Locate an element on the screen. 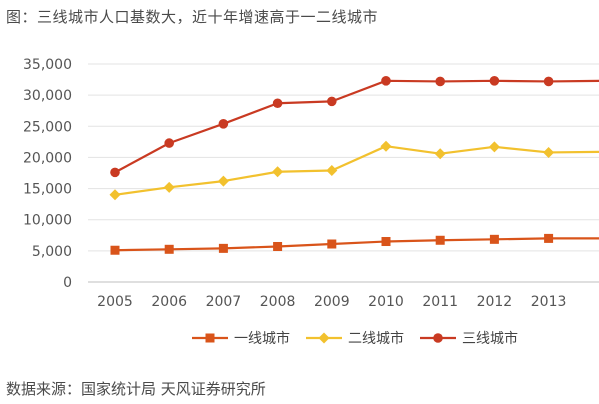  x-tick-label: 2010 is located at coordinates (386, 302).